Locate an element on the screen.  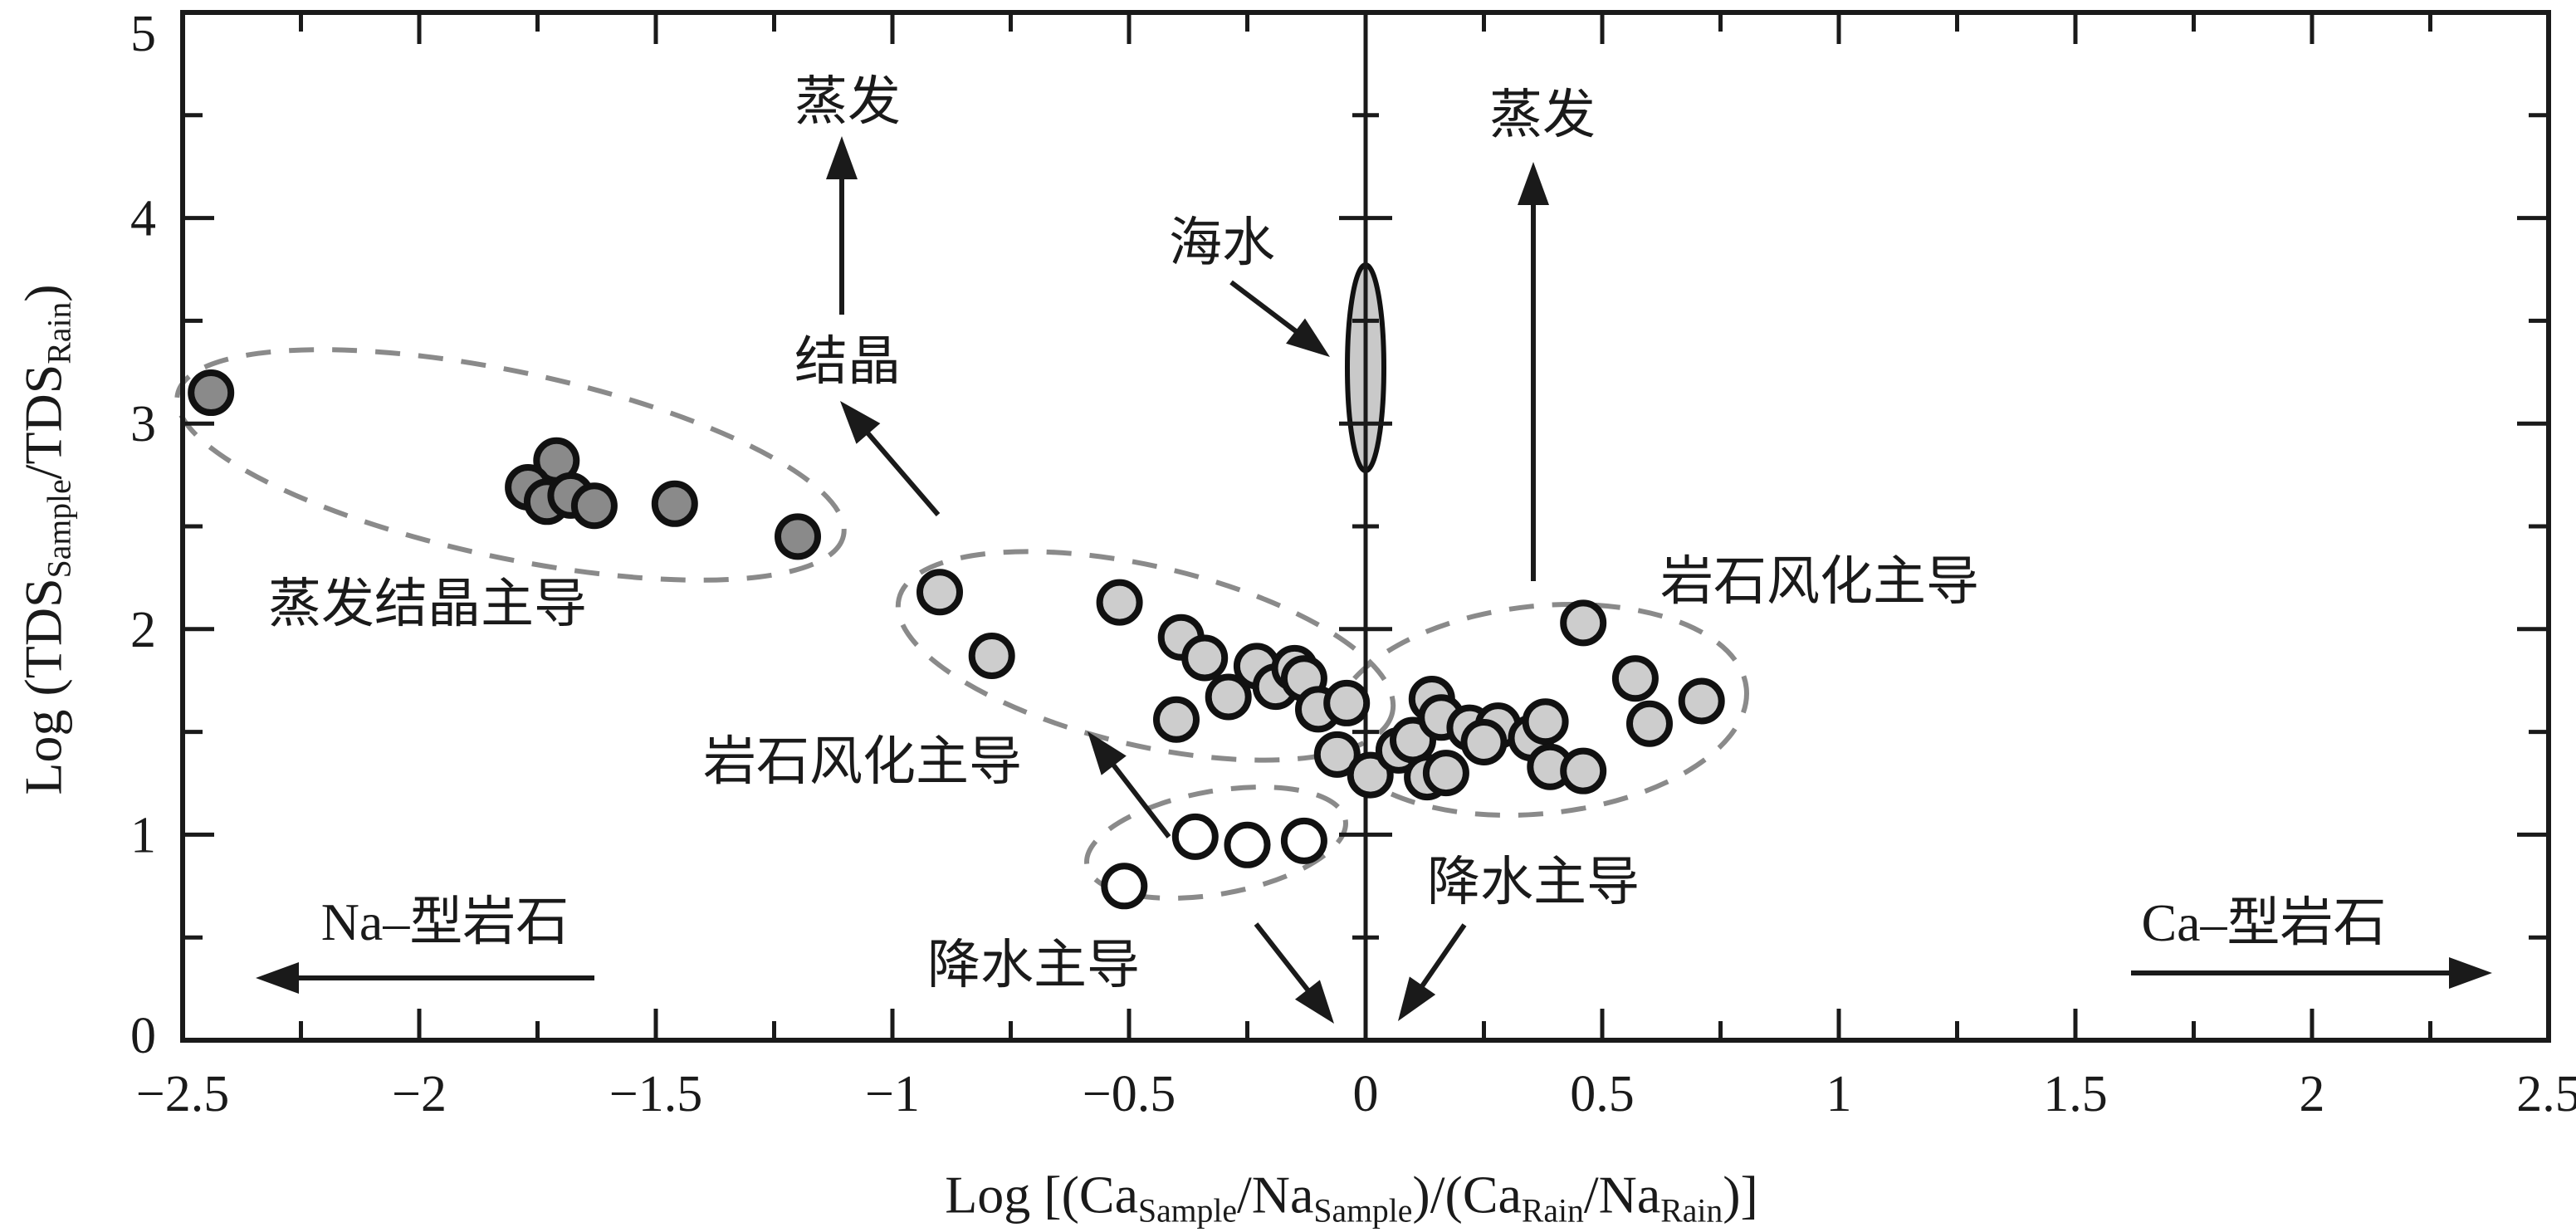
label-precipitation-dominated-right: 降水主导 is located at coordinates (1533, 883).